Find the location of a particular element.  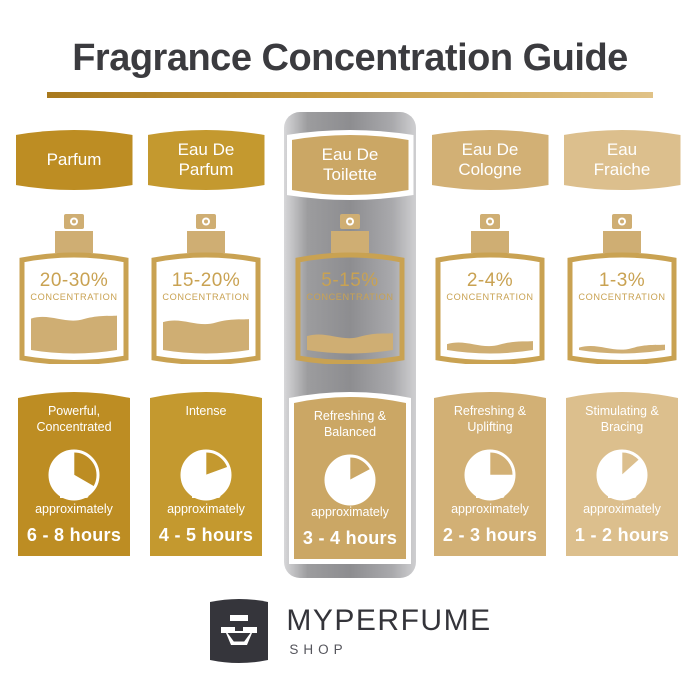

column-header-badge-wrap: Eau De Toilette is located at coordinates (350, 165).